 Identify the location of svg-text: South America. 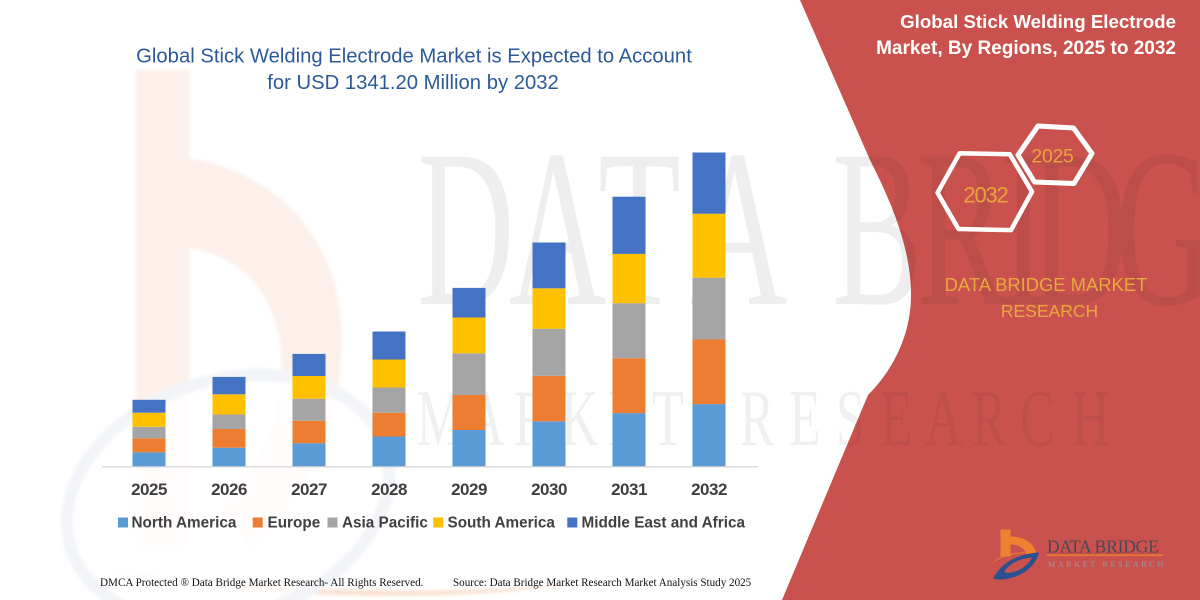
(502, 523).